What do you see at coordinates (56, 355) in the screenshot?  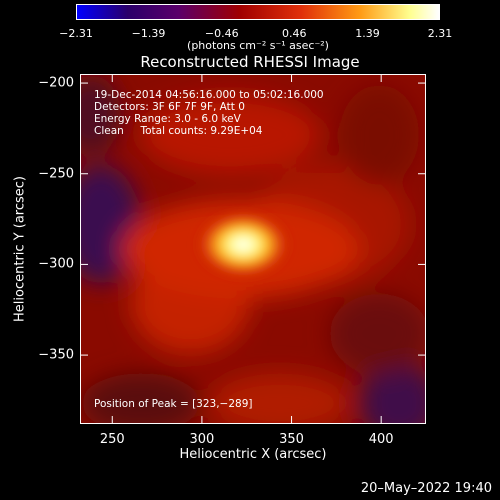 I see `y-tick-label: −350` at bounding box center [56, 355].